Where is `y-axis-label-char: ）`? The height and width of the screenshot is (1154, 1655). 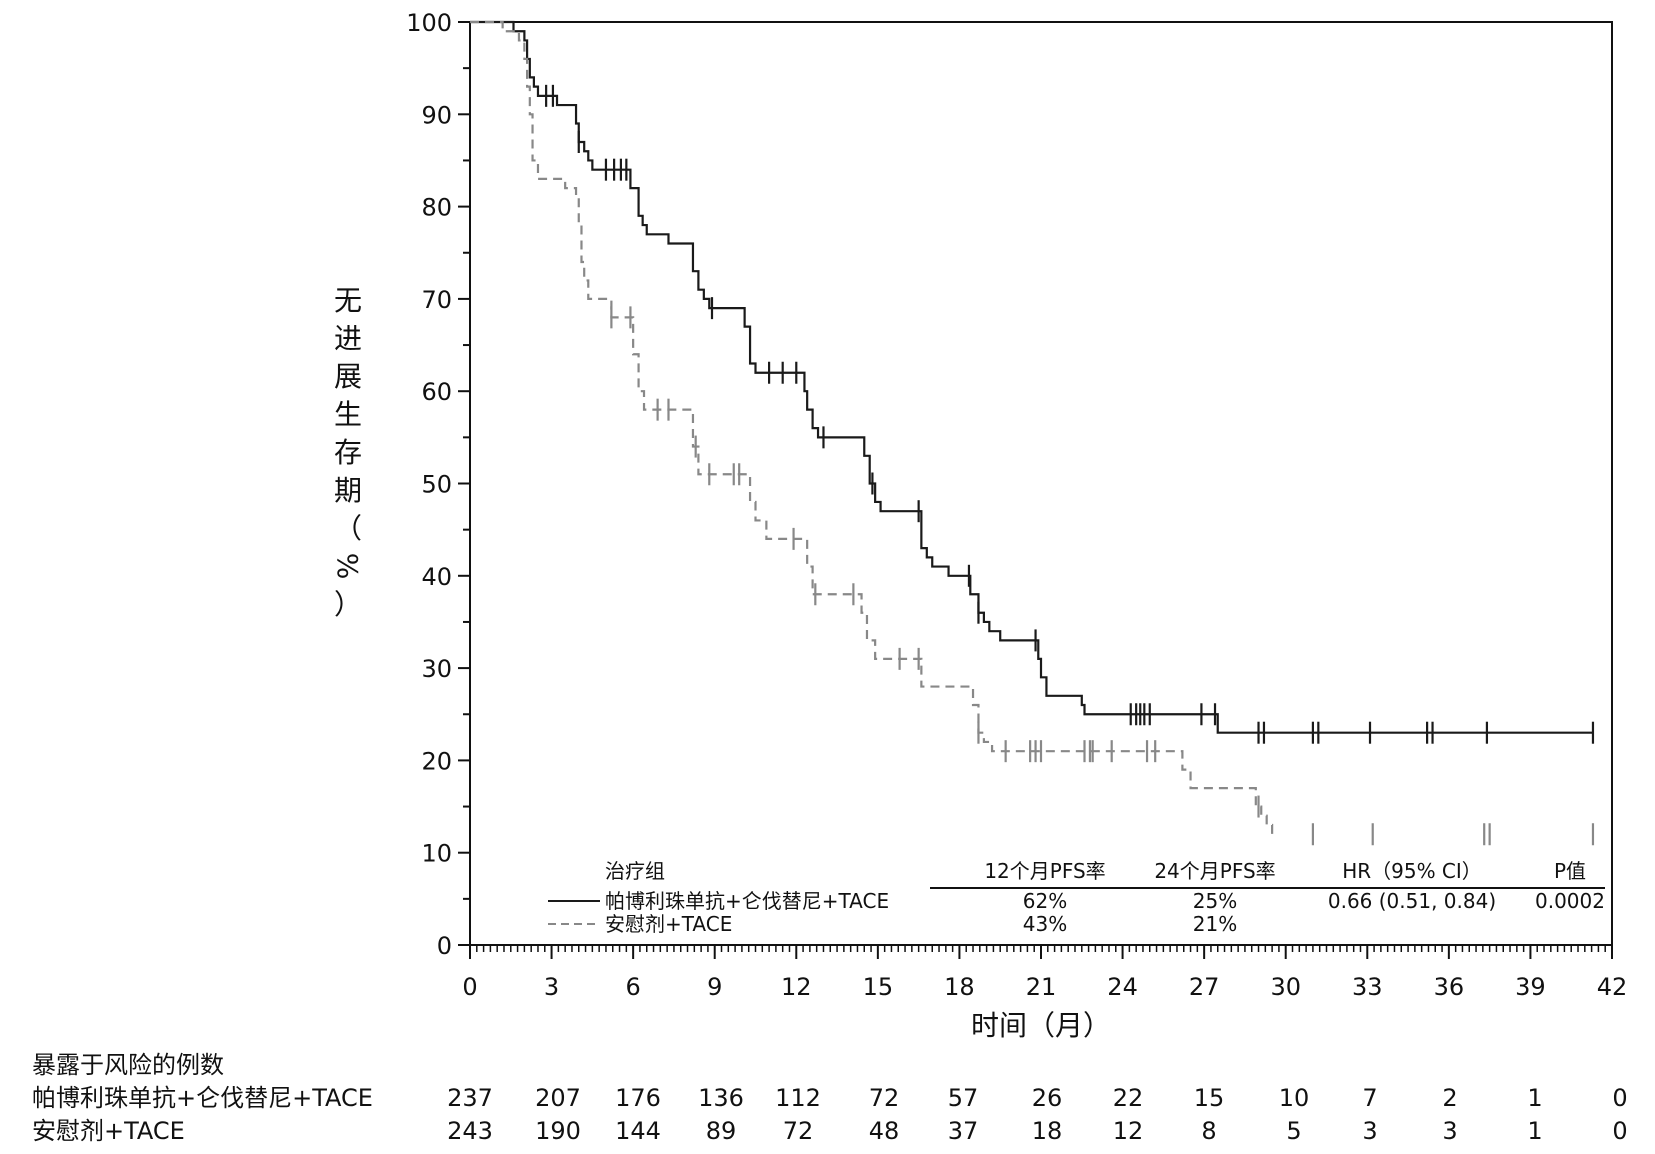
y-axis-label-char: ） is located at coordinates (348, 604).